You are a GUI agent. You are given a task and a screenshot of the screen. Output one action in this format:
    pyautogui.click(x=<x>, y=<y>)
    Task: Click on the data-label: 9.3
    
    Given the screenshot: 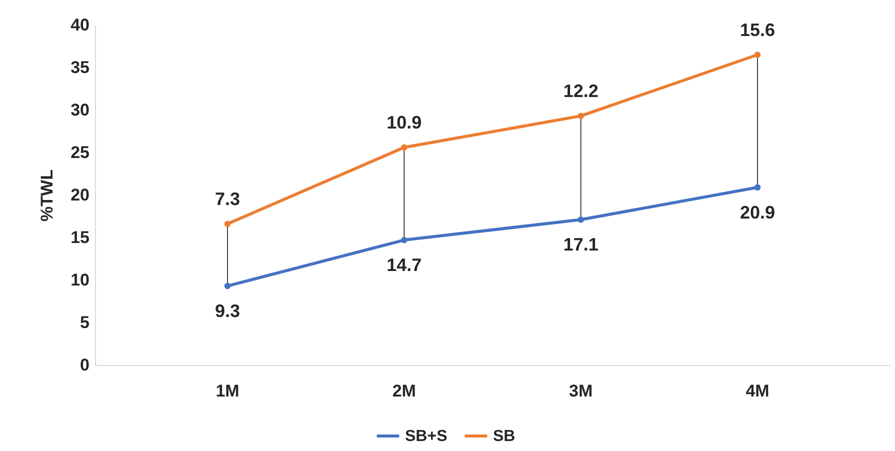 What is the action you would take?
    pyautogui.click(x=227, y=310)
    